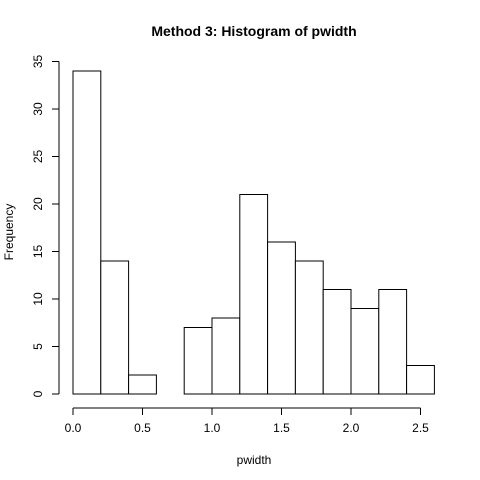 This screenshot has width=480, height=480. What do you see at coordinates (73, 428) in the screenshot?
I see `x-tick-label: 0.0` at bounding box center [73, 428].